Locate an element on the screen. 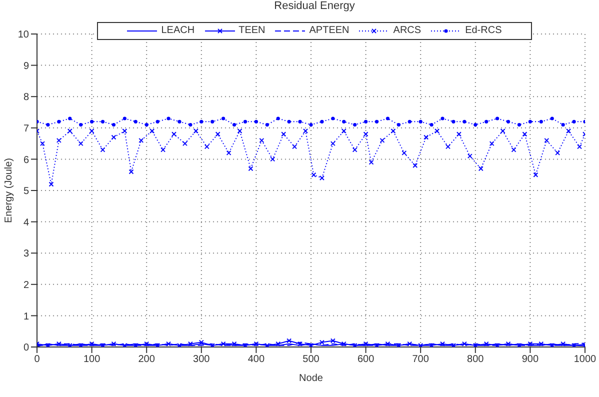  y-tick-label: 6 is located at coordinates (26, 160).